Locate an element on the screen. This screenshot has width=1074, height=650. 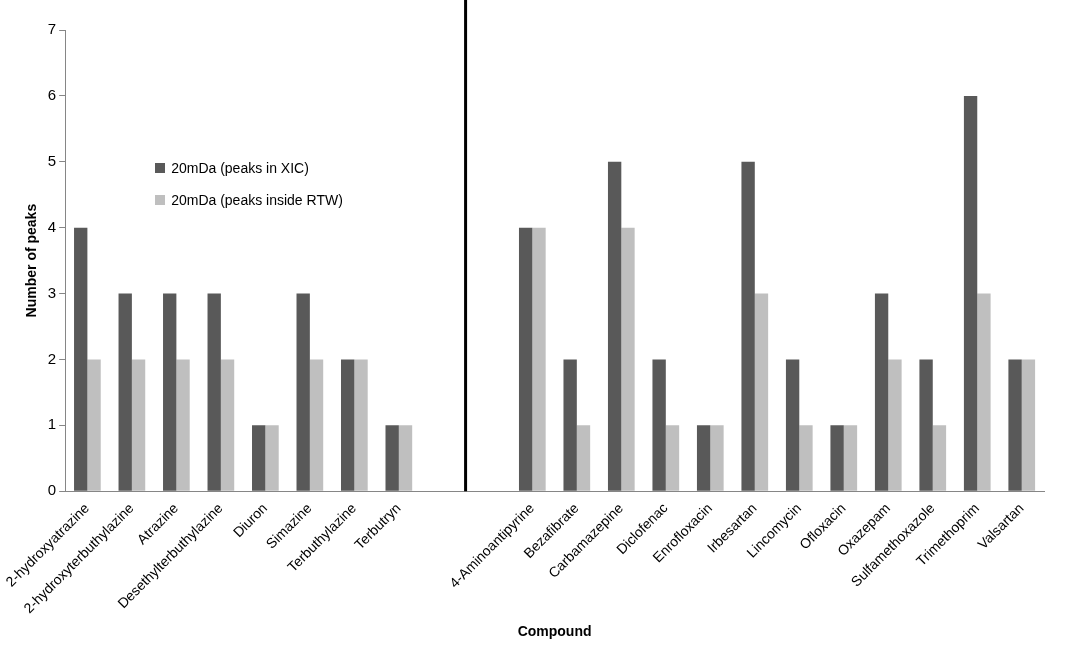
y-tick-label: 0 is located at coordinates (52, 490).